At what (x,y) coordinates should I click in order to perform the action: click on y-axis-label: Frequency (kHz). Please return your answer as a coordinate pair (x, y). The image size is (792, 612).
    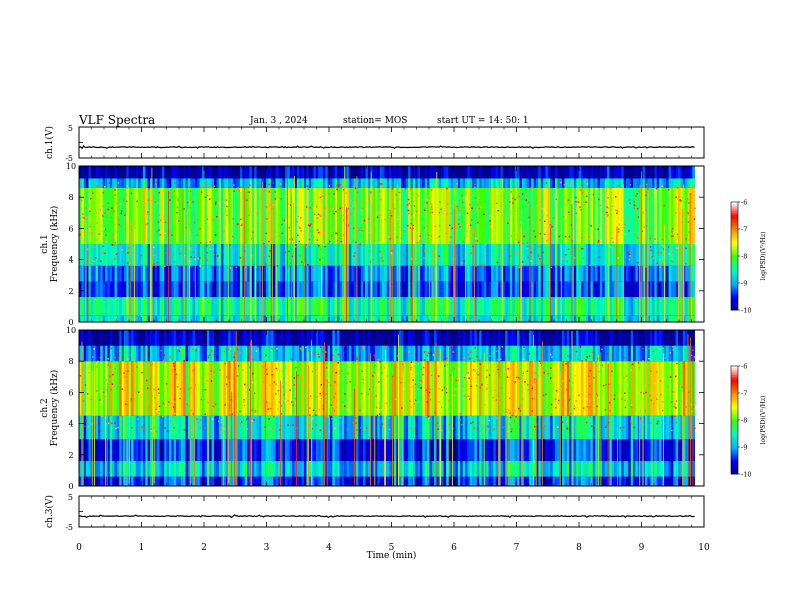
    Looking at the image, I should click on (54, 244).